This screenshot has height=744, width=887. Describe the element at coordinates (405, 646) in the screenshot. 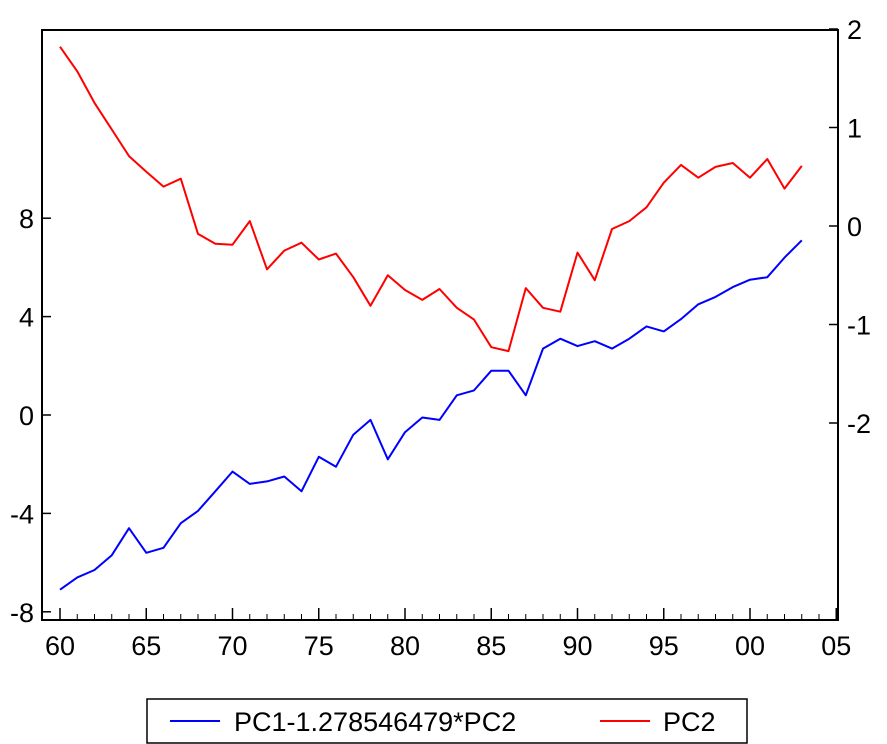

I see `x-tick-label: 80` at that location.